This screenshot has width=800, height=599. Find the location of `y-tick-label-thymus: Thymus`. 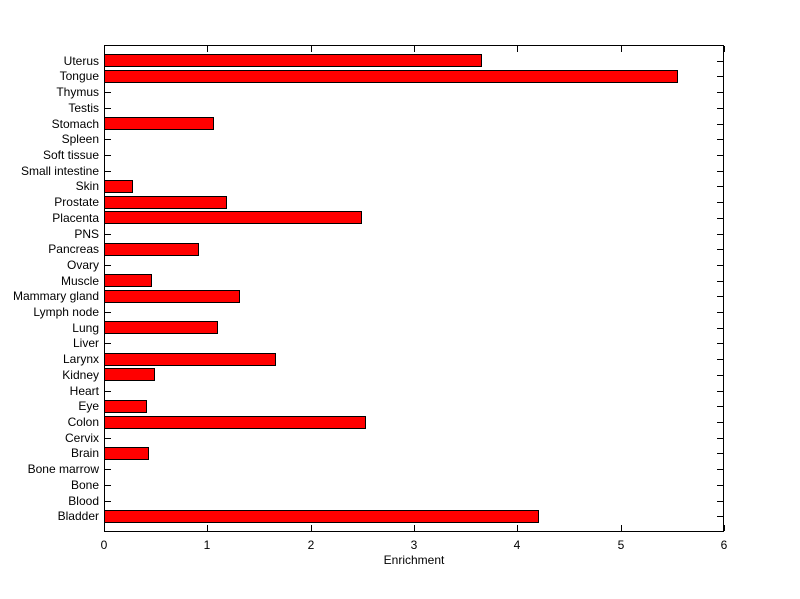

y-tick-label-thymus: Thymus is located at coordinates (77, 92).